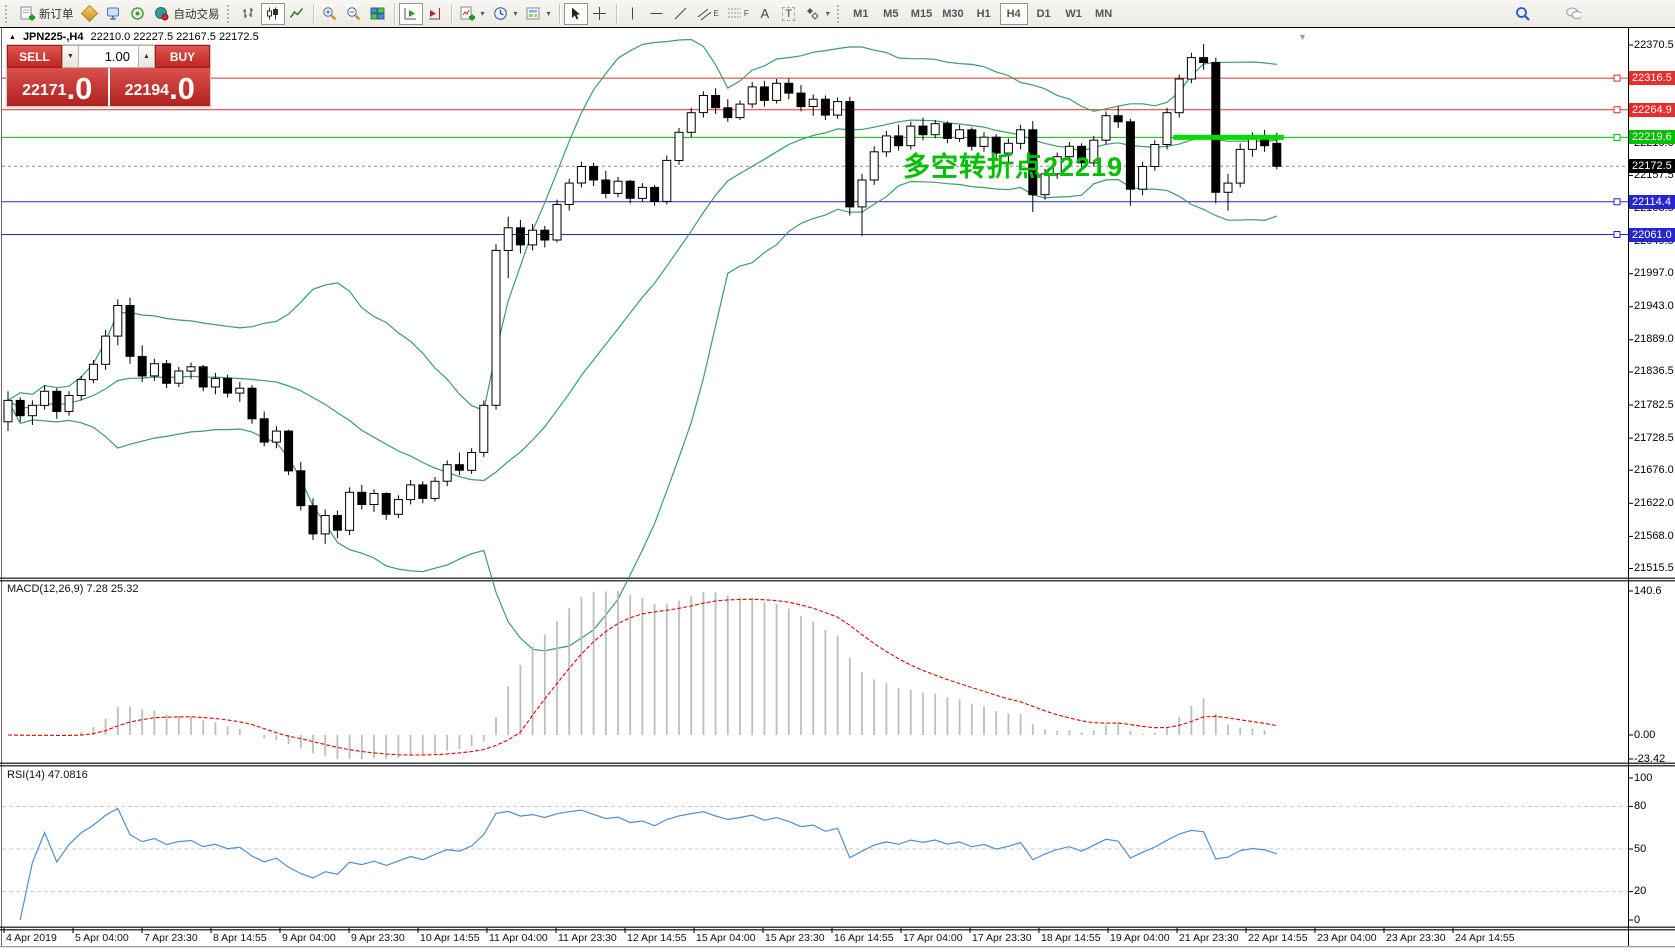 The width and height of the screenshot is (1675, 952). What do you see at coordinates (1637, 919) in the screenshot?
I see `rsi-axis-tick: 0` at bounding box center [1637, 919].